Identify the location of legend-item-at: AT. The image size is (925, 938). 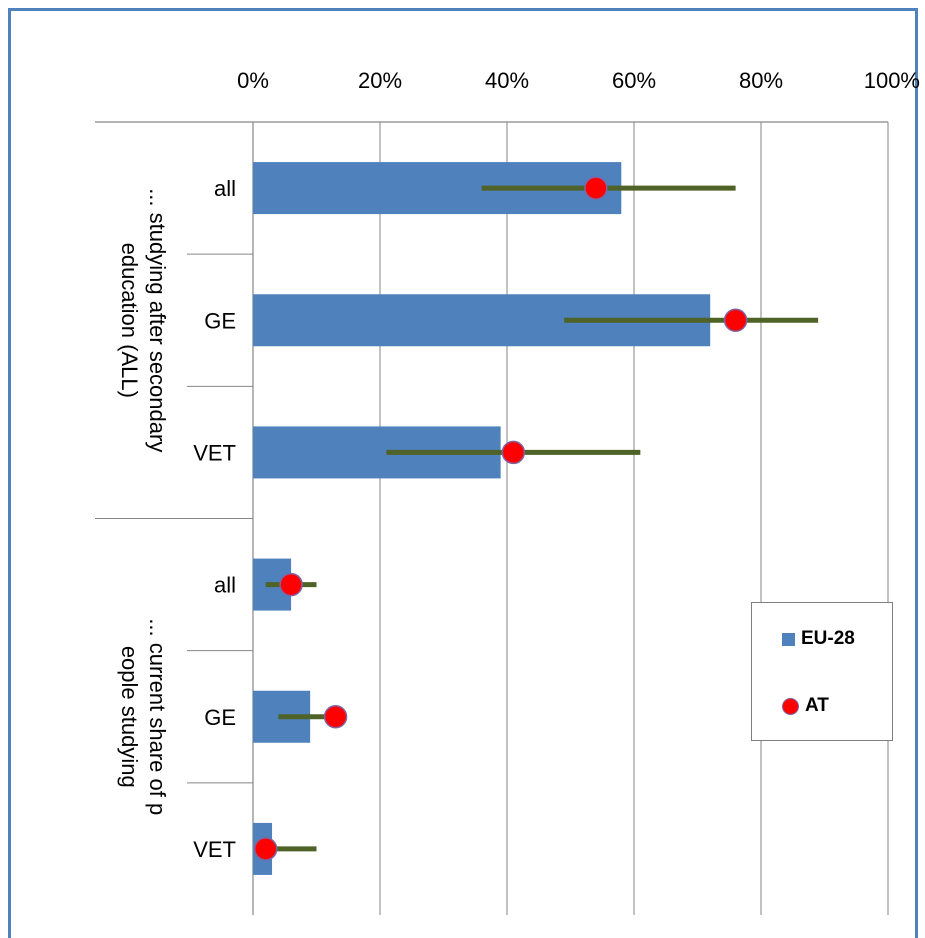
(805, 706).